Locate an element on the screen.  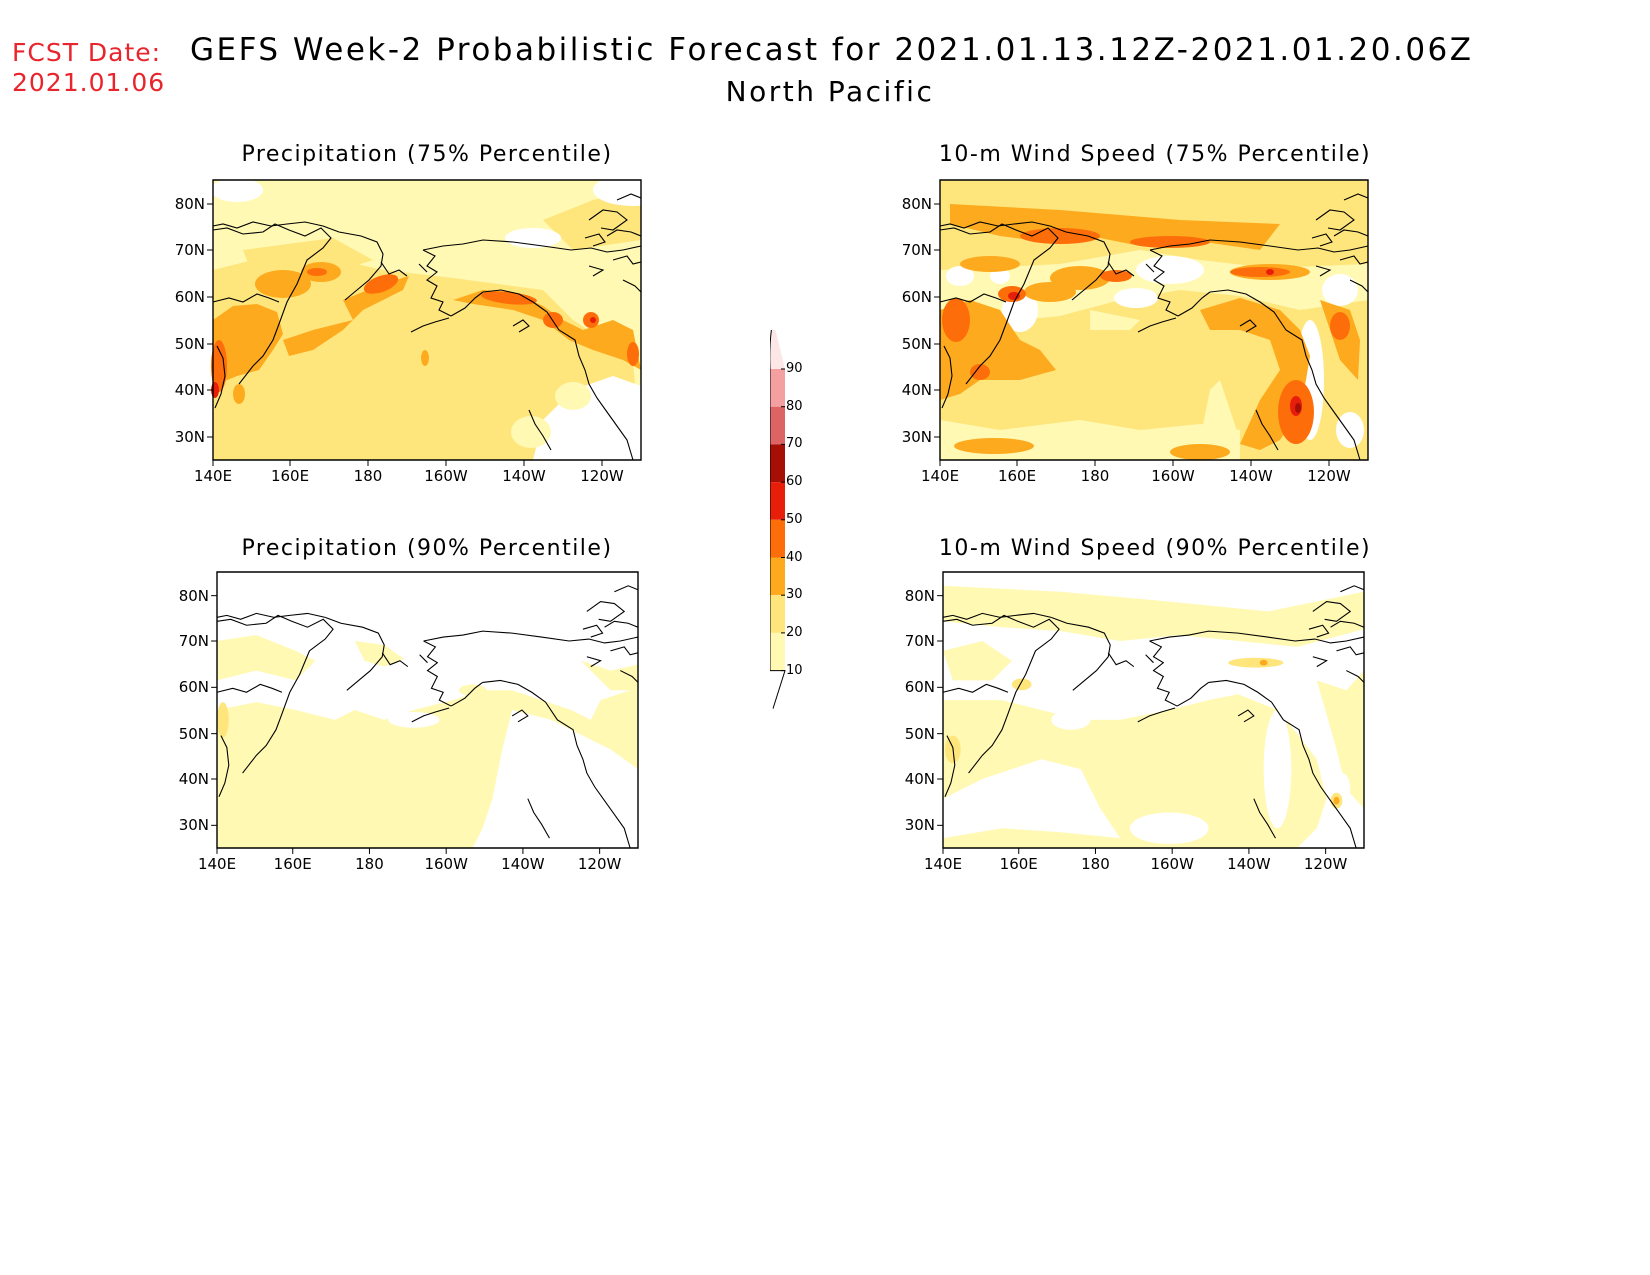
colorbar-label: 80 is located at coordinates (794, 406).